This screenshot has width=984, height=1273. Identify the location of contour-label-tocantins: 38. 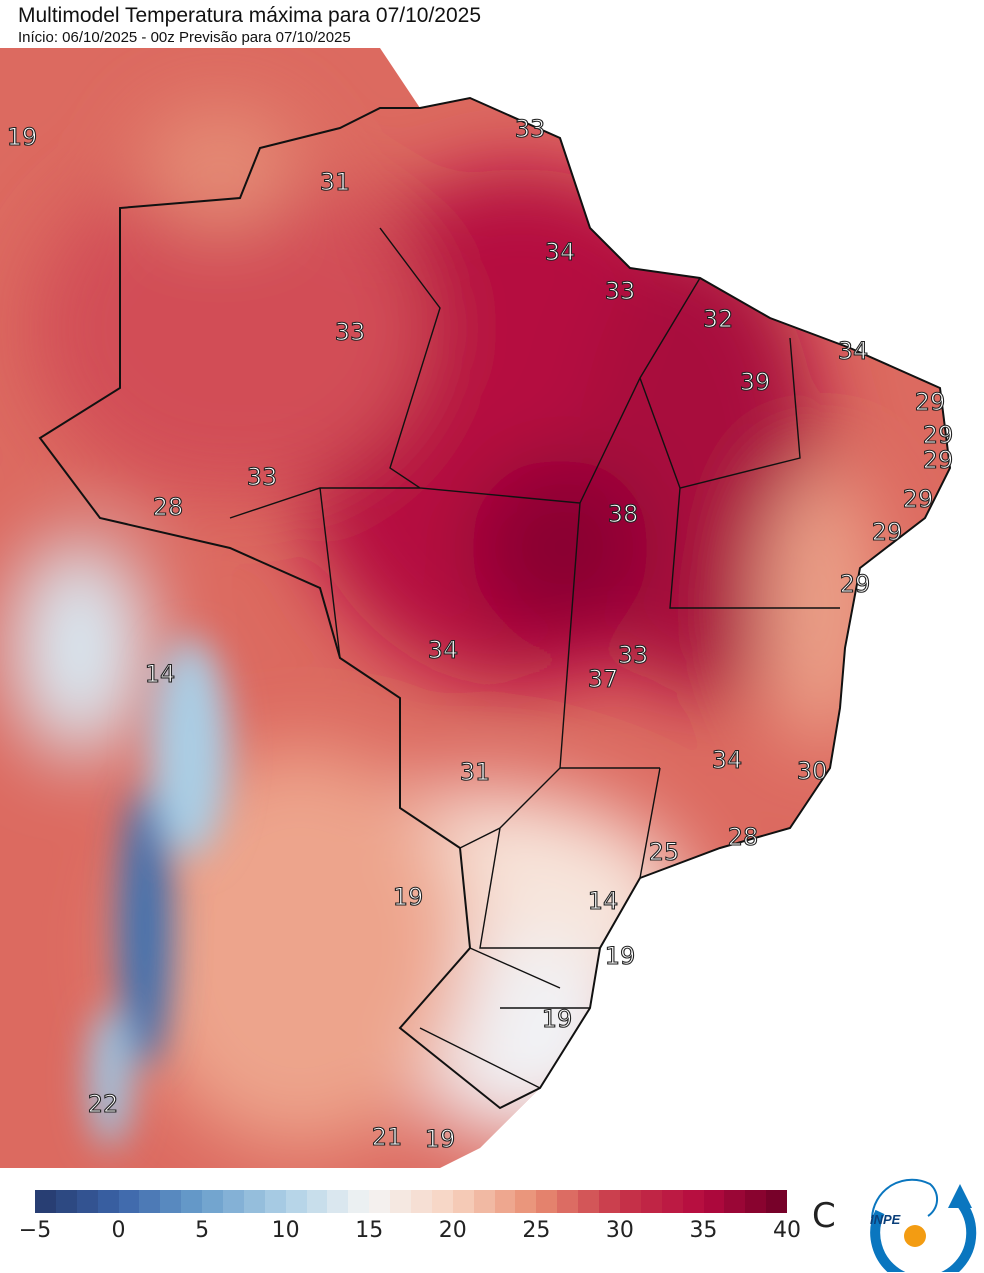
(623, 514).